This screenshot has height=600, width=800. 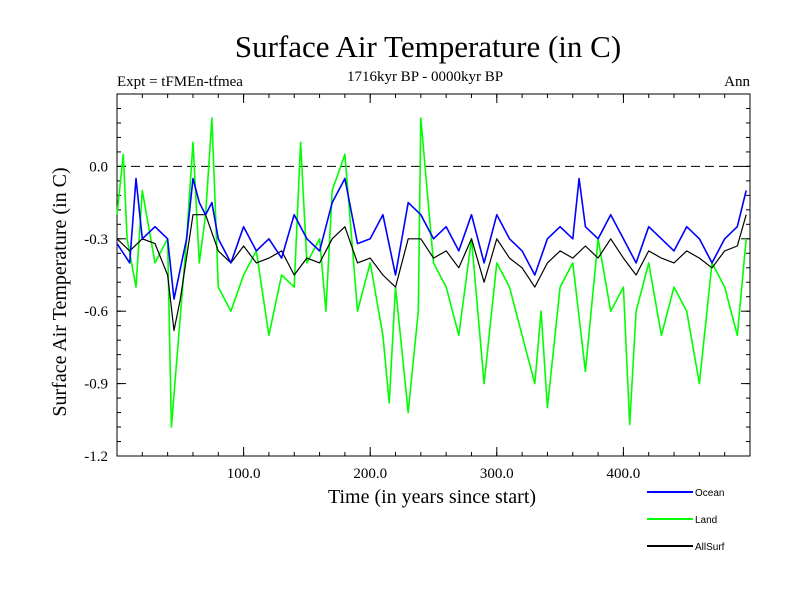 I want to click on x-tick-label: 100.0, so click(x=244, y=474).